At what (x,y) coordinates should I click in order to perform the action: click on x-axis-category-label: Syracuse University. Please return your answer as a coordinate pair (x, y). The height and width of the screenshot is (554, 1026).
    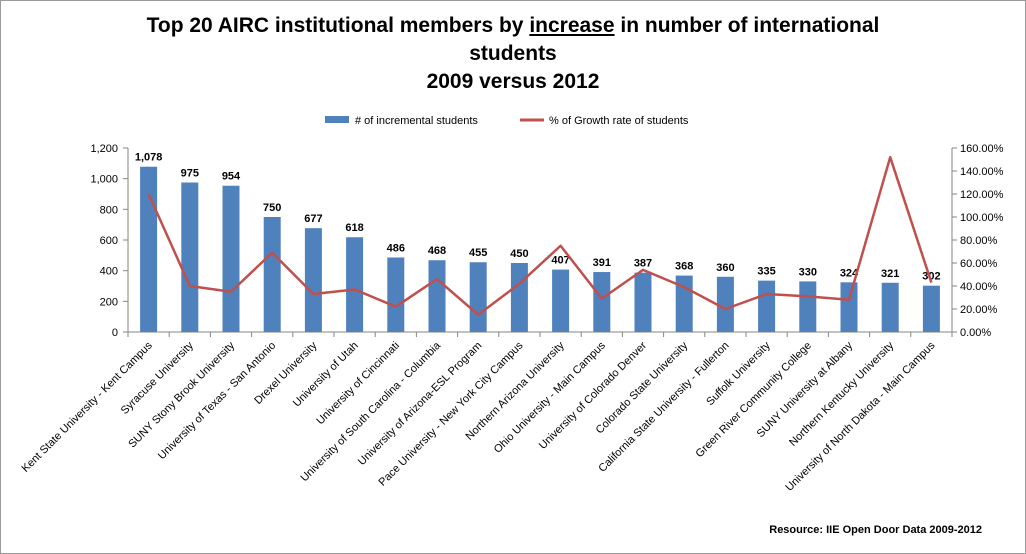
    Looking at the image, I should click on (158, 378).